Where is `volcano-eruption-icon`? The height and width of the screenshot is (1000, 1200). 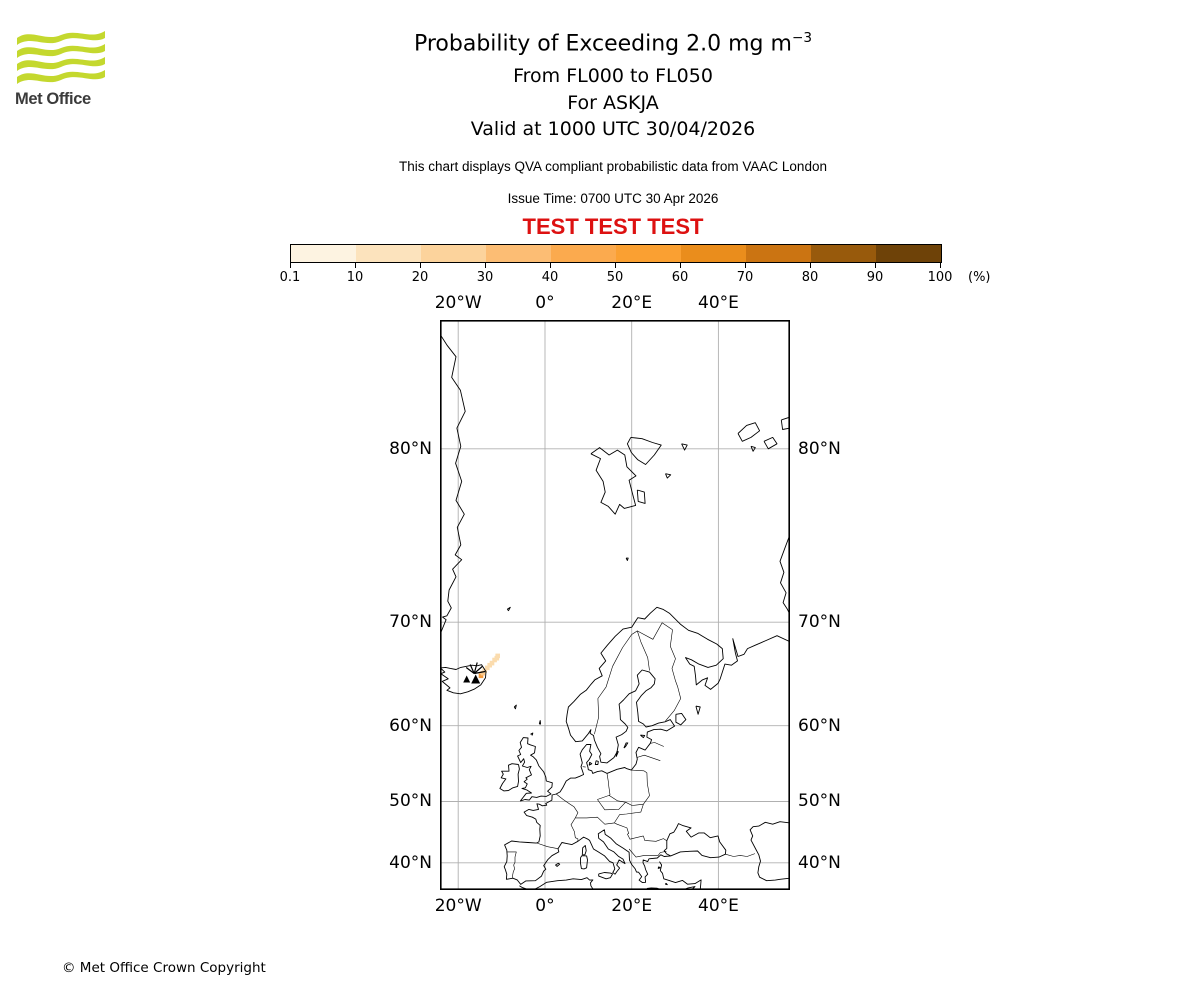
volcano-eruption-icon is located at coordinates (474, 673).